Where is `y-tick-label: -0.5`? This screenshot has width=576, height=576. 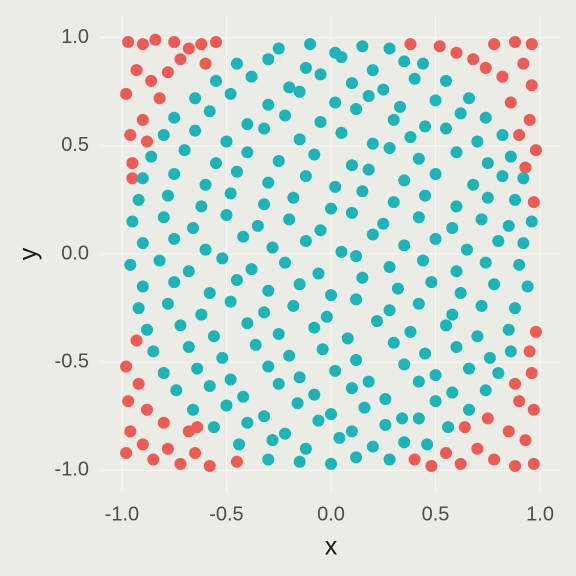 y-tick-label: -0.5 is located at coordinates (72, 361).